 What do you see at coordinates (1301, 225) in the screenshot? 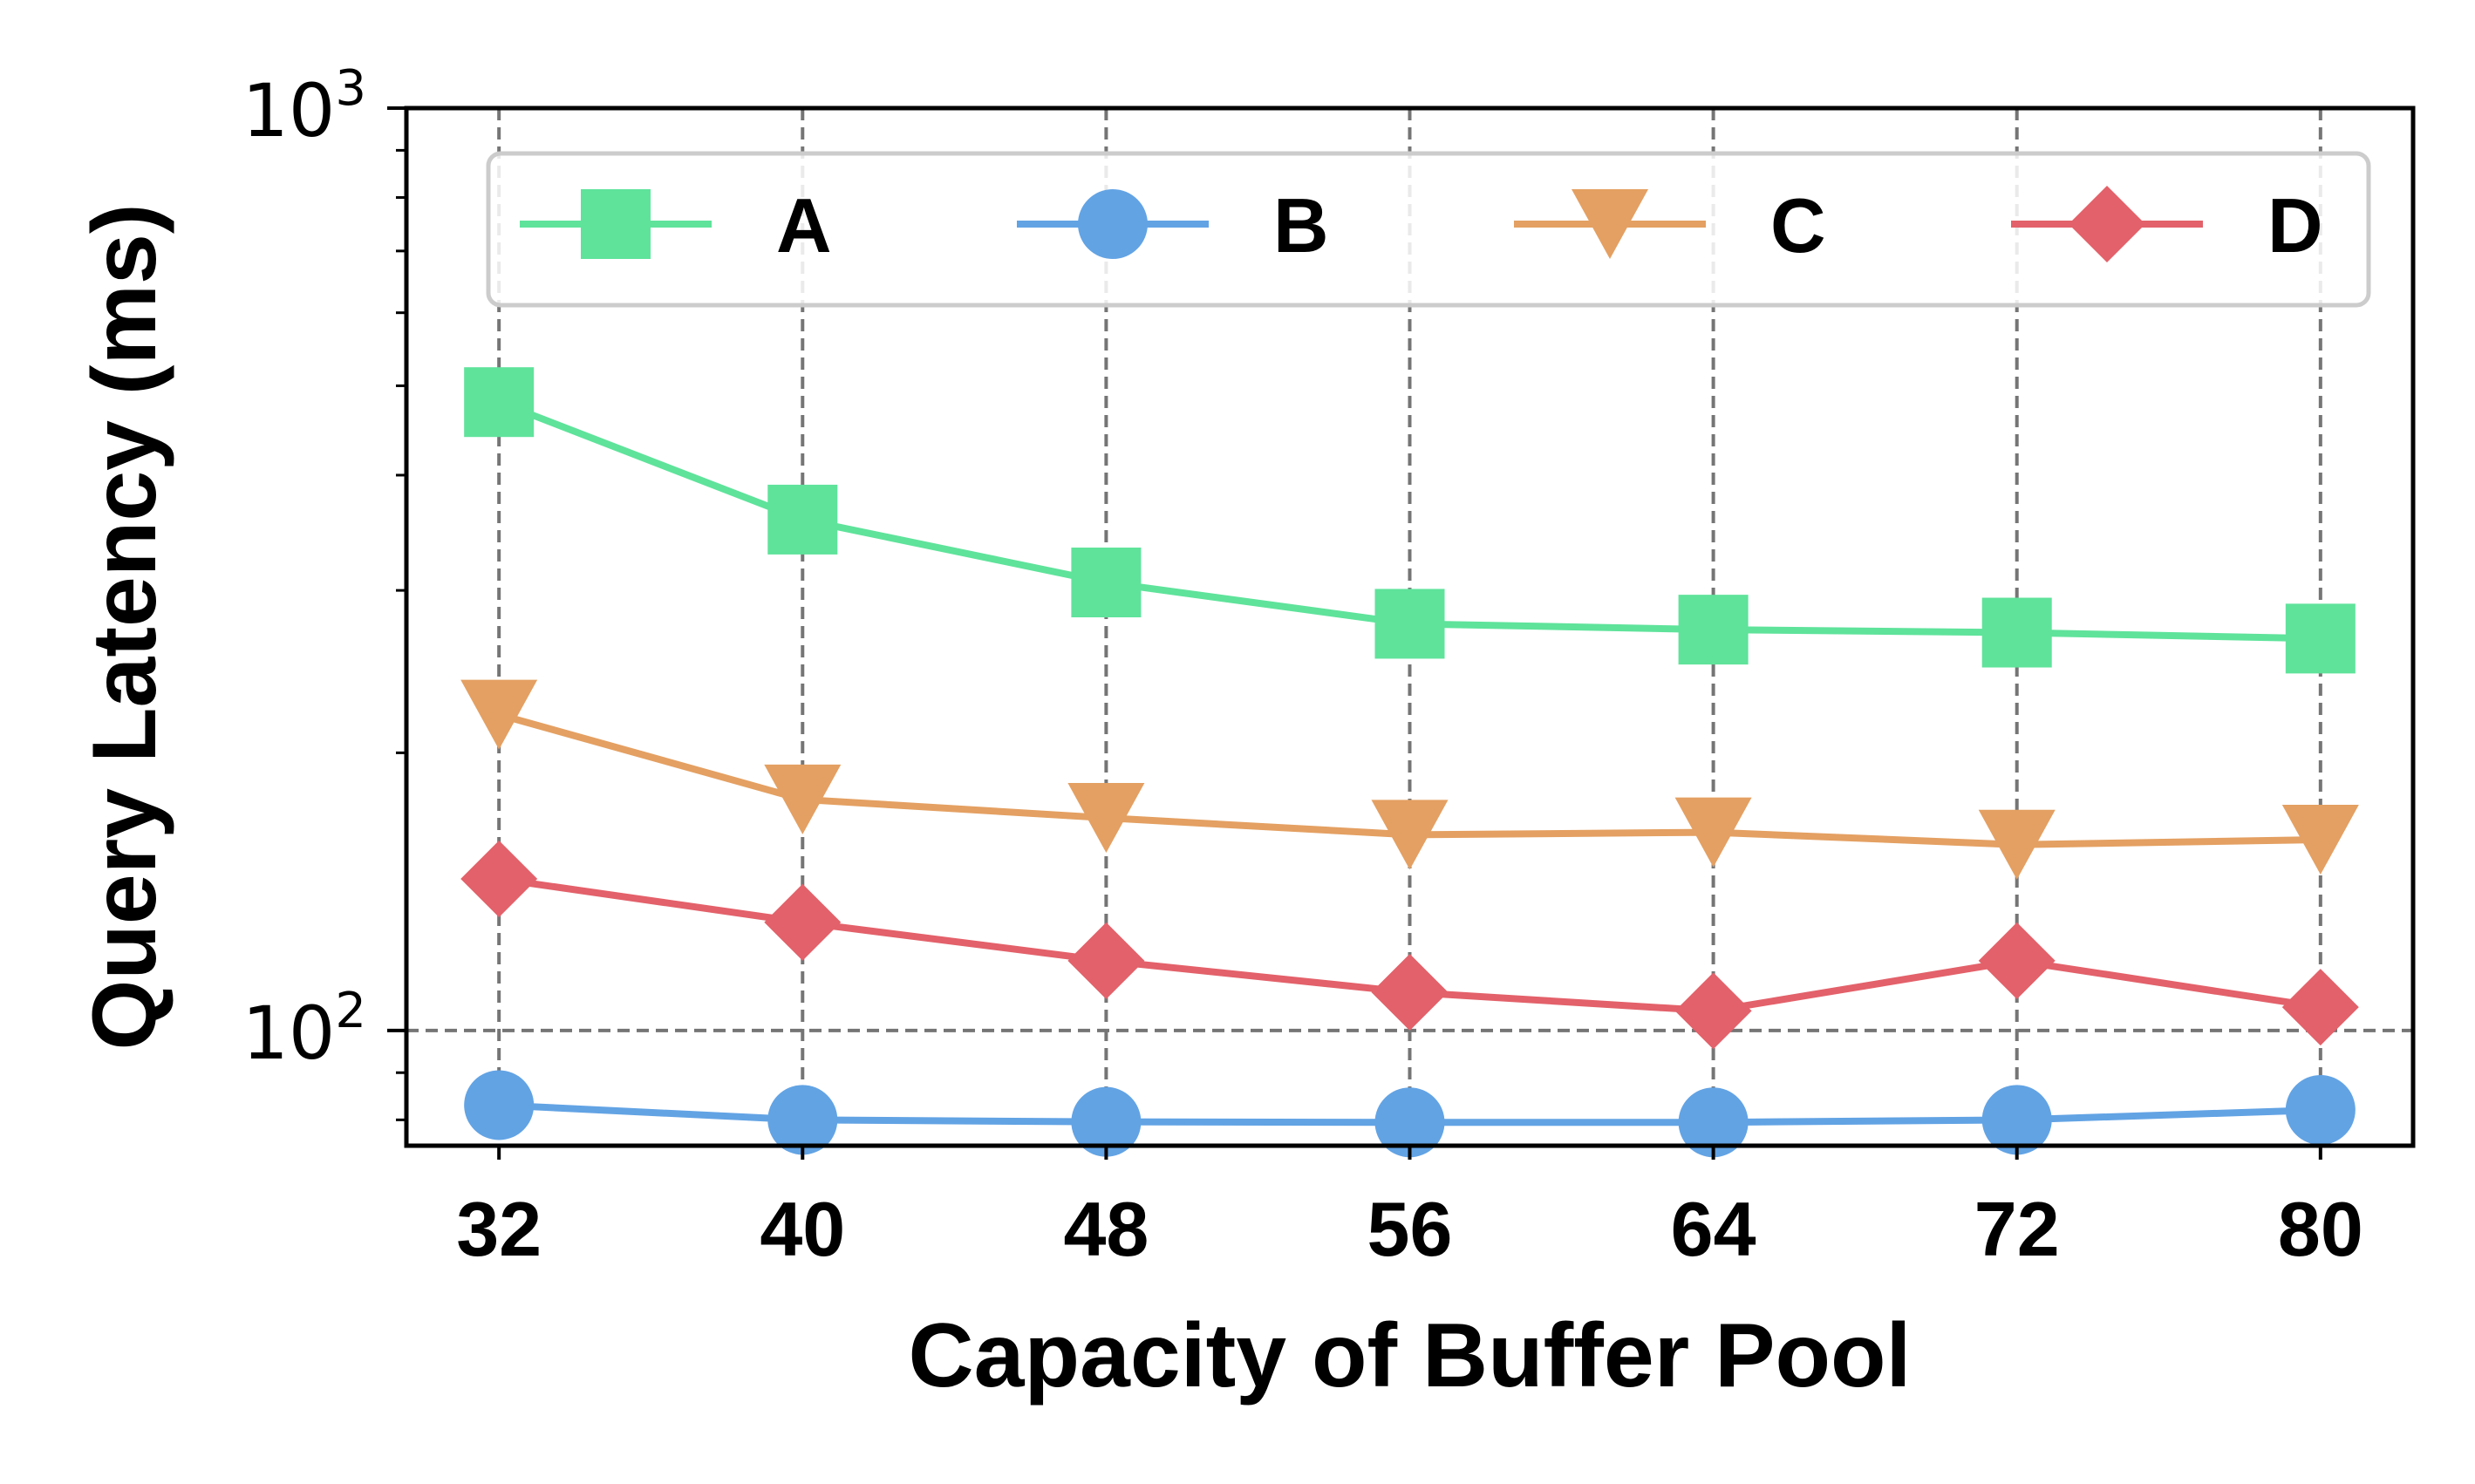
I see `legend-label-B: B` at bounding box center [1301, 225].